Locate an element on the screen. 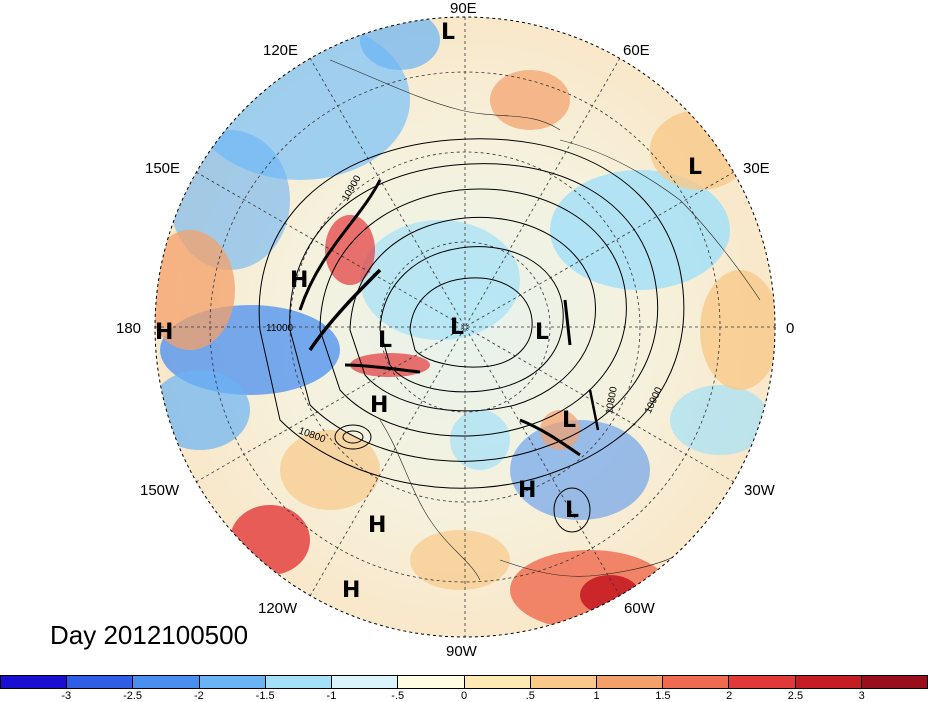 The width and height of the screenshot is (928, 702). lon-label-120e: 120E is located at coordinates (281, 50).